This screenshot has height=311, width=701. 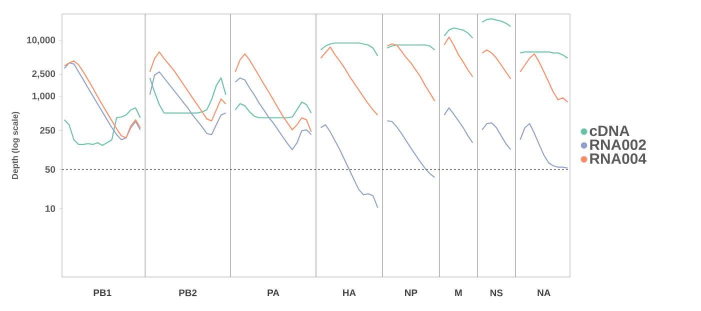 What do you see at coordinates (618, 144) in the screenshot?
I see `legend-label: RNA002` at bounding box center [618, 144].